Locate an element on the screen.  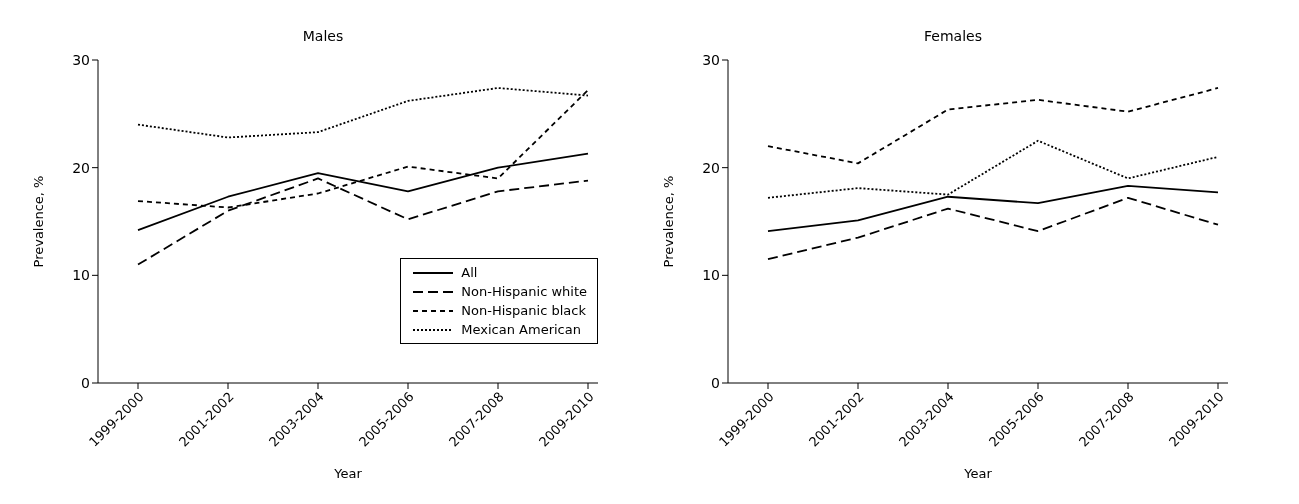
legend-label: All is located at coordinates (469, 273).